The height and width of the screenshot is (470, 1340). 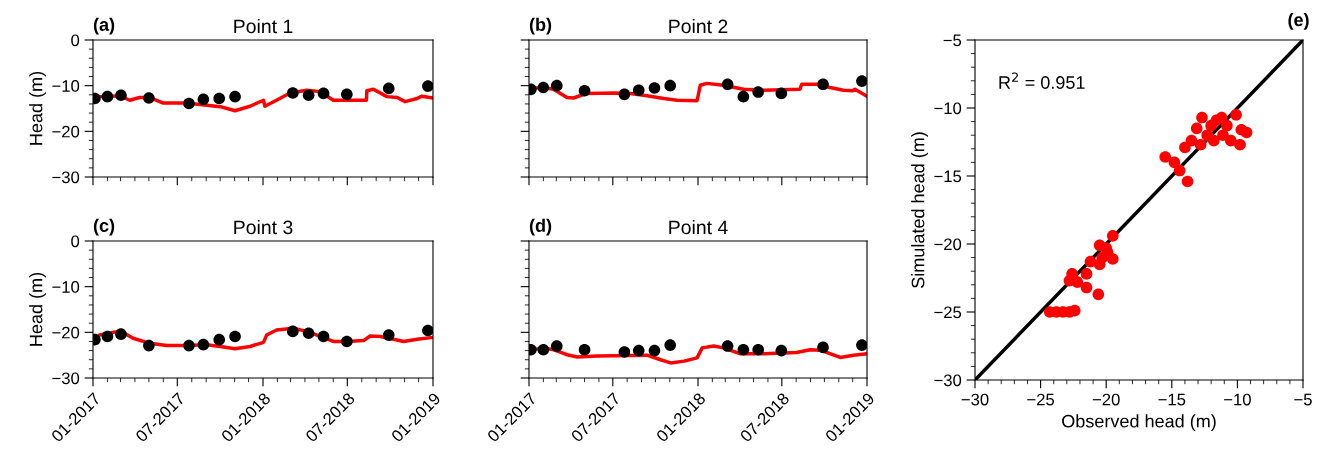 What do you see at coordinates (1237, 399) in the screenshot?
I see `x-tick-label: −10` at bounding box center [1237, 399].